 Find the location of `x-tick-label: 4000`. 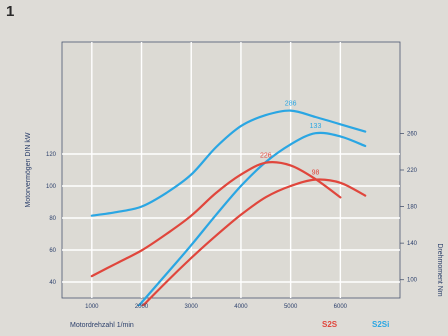

x-tick-label: 4000 is located at coordinates (241, 307).